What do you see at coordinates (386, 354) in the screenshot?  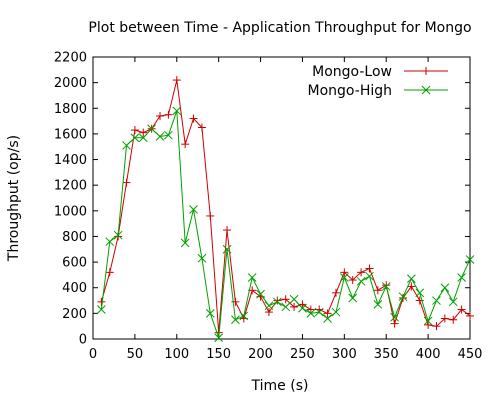 I see `x-tick-label: 350` at bounding box center [386, 354].